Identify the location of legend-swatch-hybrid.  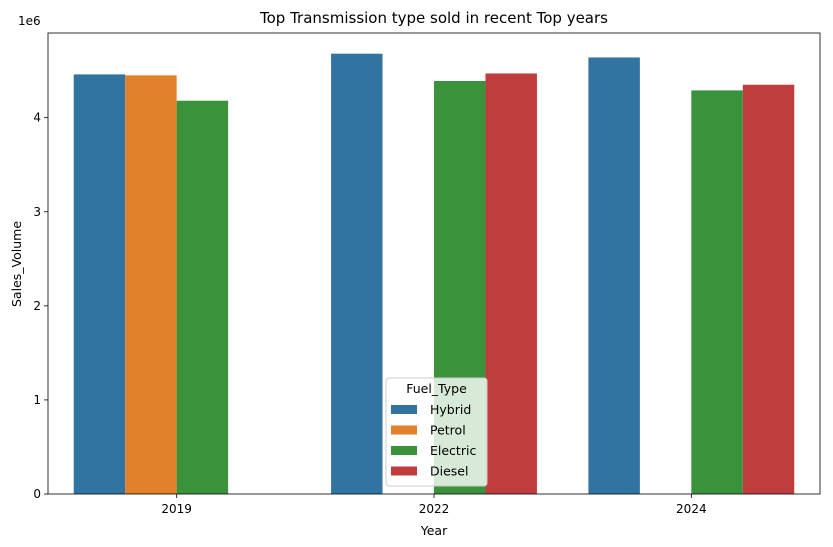
(404, 409).